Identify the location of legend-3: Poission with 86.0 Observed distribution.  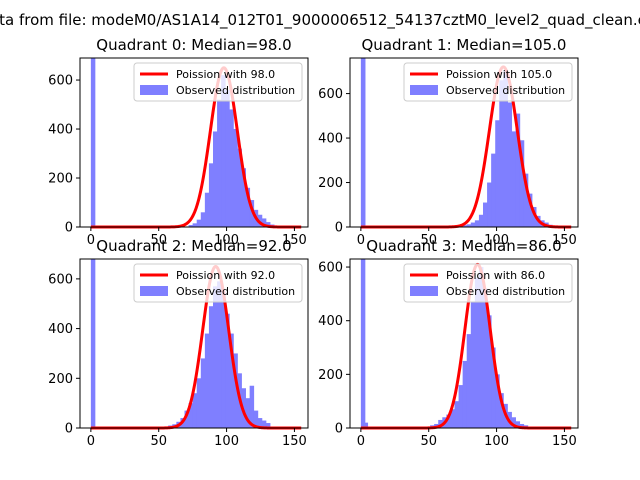
(488, 283).